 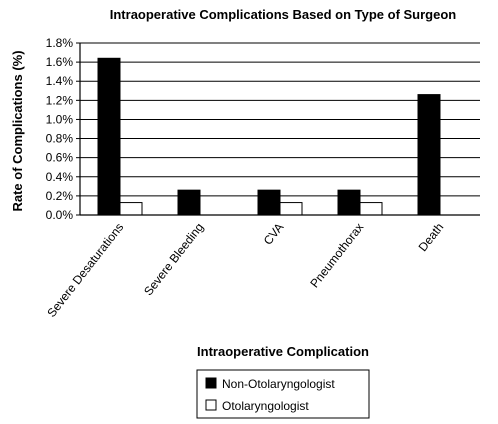 I want to click on legend: Non-Otolaryngologist Otolaryngologist, so click(x=283, y=394).